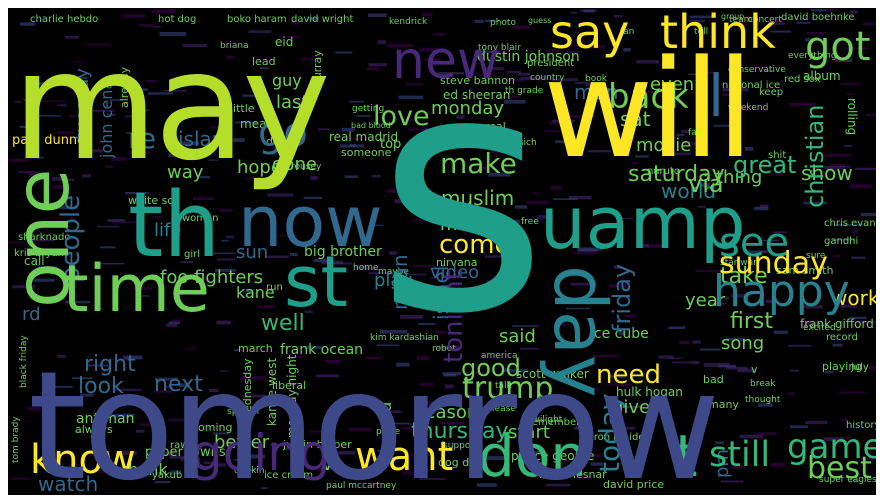 The height and width of the screenshot is (503, 884). I want to click on word-uamp: uamp, so click(643, 223).